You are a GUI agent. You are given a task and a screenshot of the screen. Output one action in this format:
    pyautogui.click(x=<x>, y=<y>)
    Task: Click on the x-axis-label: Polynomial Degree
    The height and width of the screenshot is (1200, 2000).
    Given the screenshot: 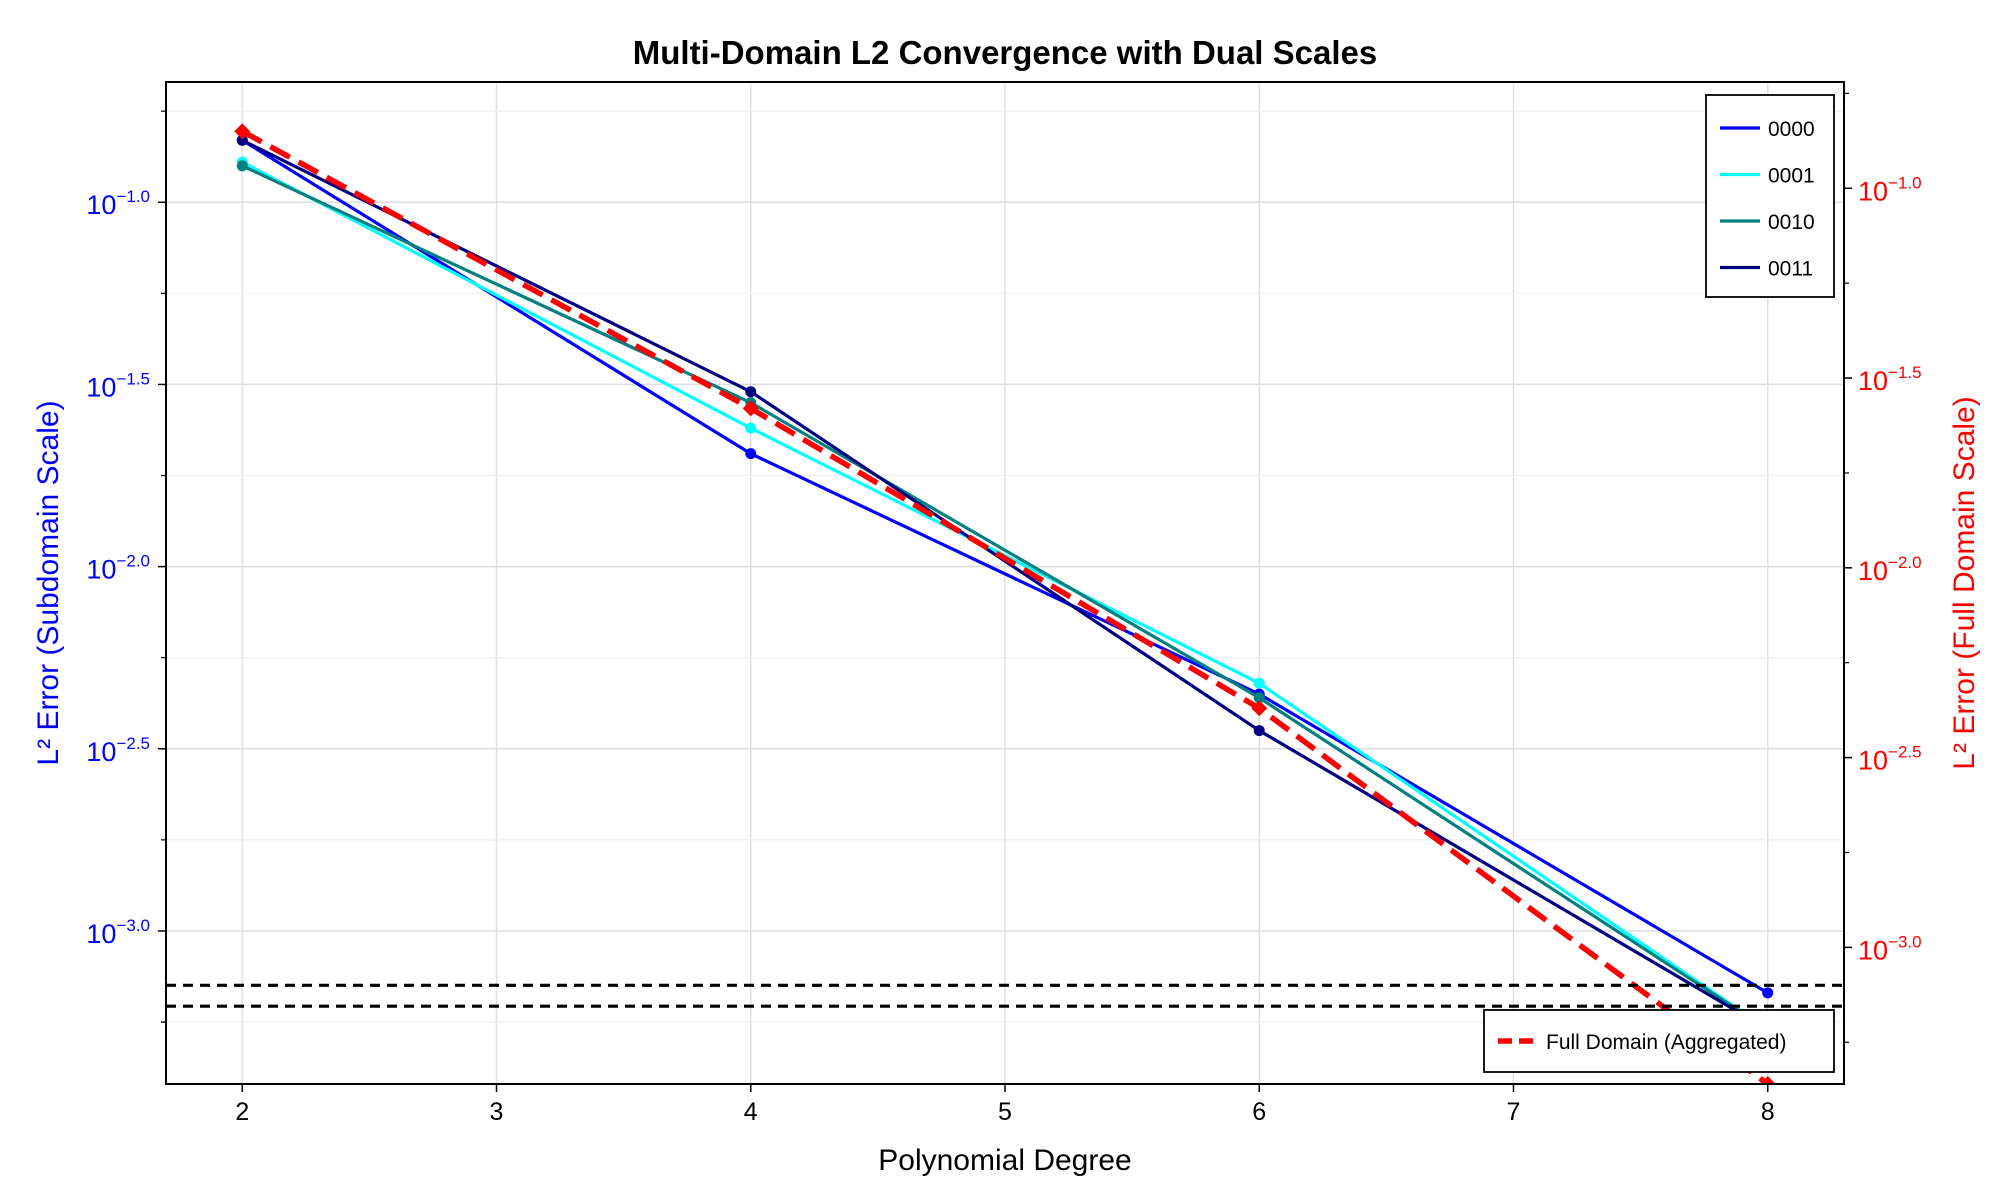 What is the action you would take?
    pyautogui.click(x=1004, y=1160)
    